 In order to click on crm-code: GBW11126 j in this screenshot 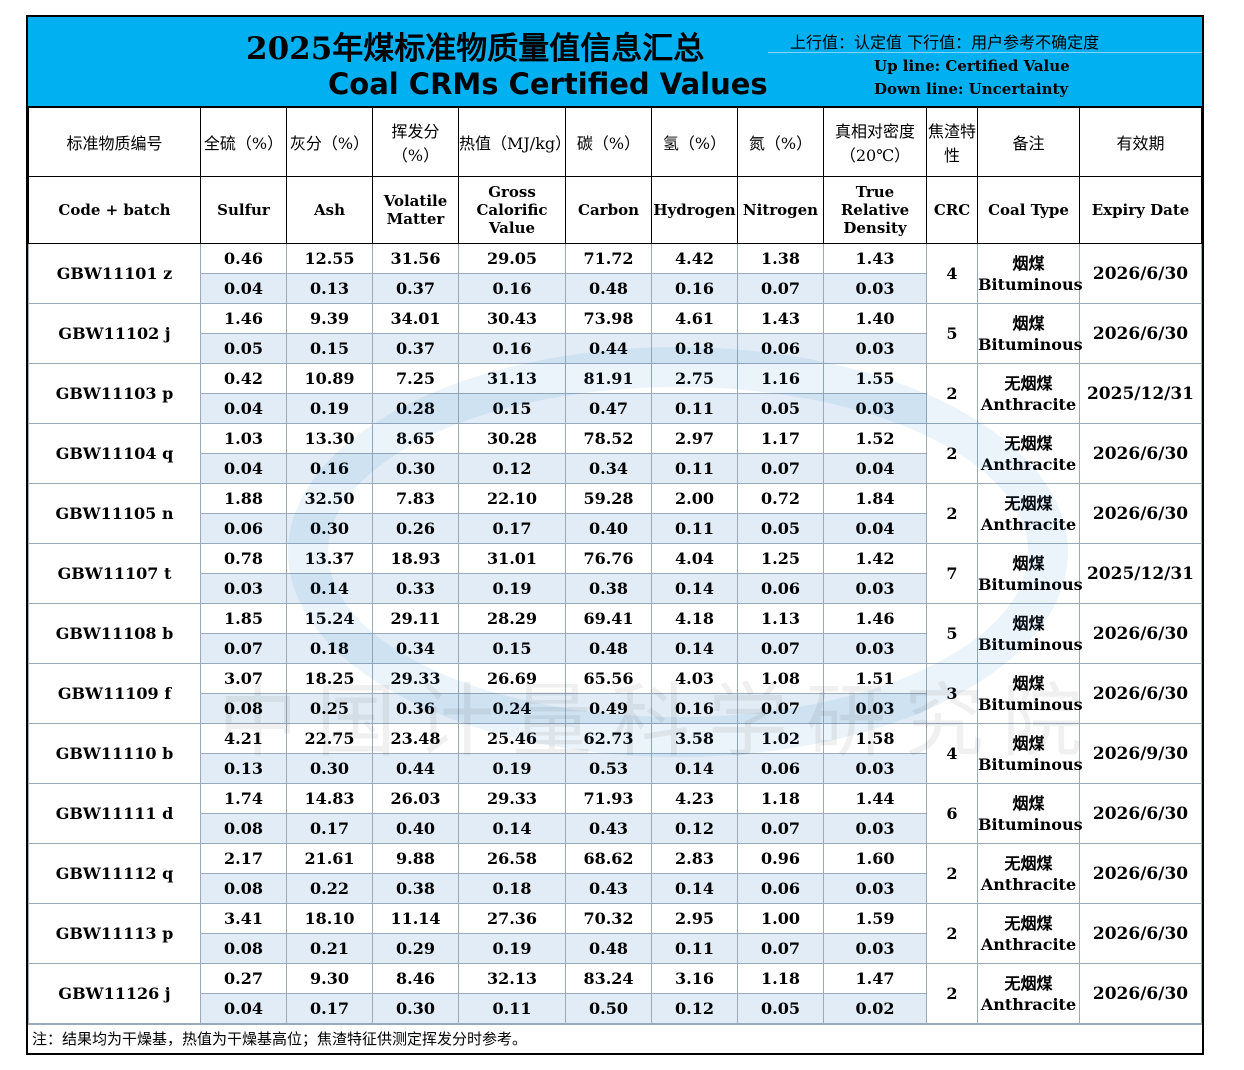, I will do `click(114, 993)`.